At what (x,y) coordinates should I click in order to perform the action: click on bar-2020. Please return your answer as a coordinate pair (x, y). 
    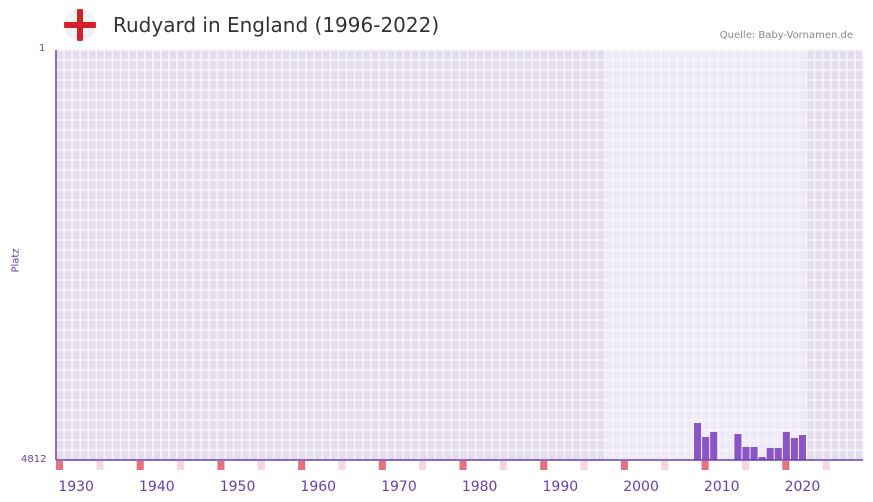
    Looking at the image, I should click on (802, 447).